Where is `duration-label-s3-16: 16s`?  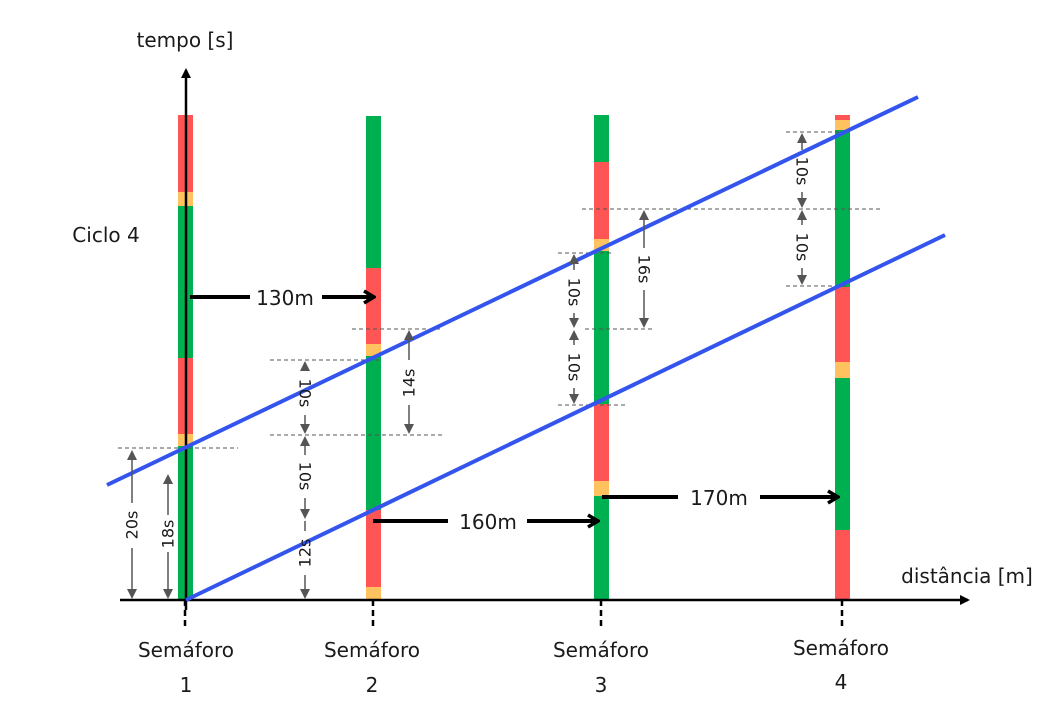 duration-label-s3-16: 16s is located at coordinates (644, 269).